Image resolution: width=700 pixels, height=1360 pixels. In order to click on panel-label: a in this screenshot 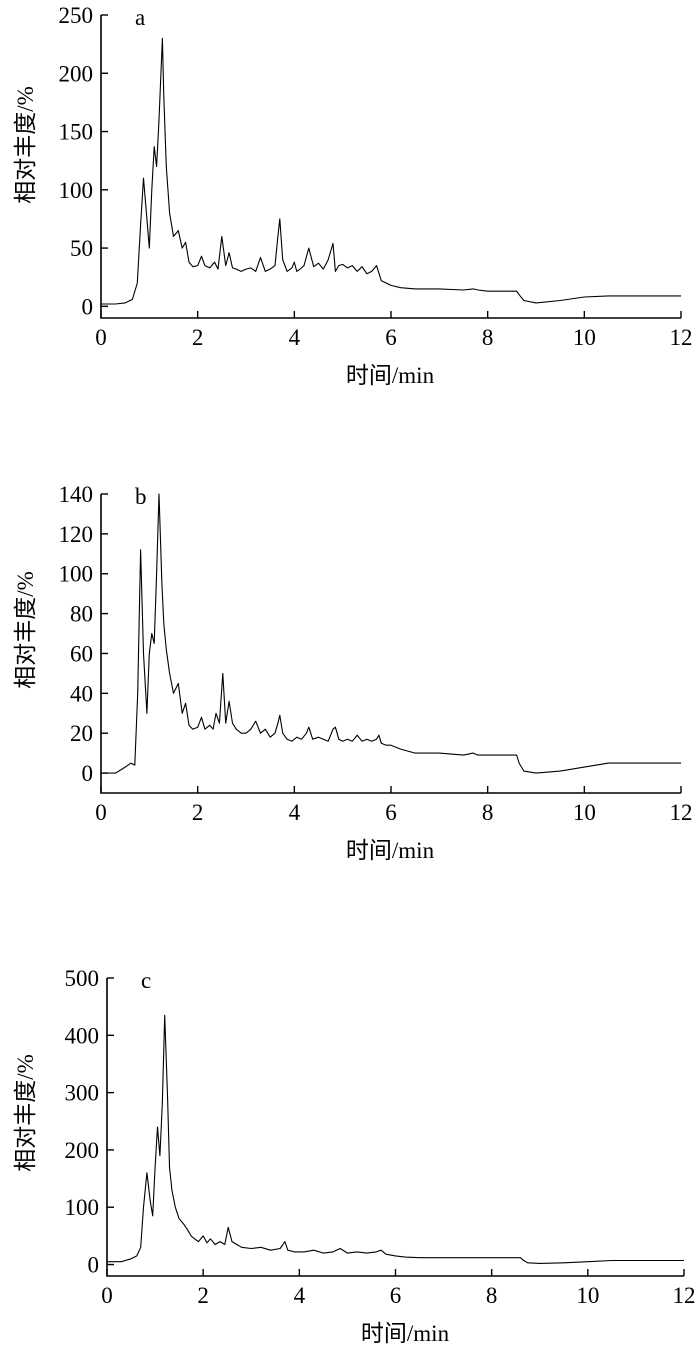, I will do `click(140, 17)`.